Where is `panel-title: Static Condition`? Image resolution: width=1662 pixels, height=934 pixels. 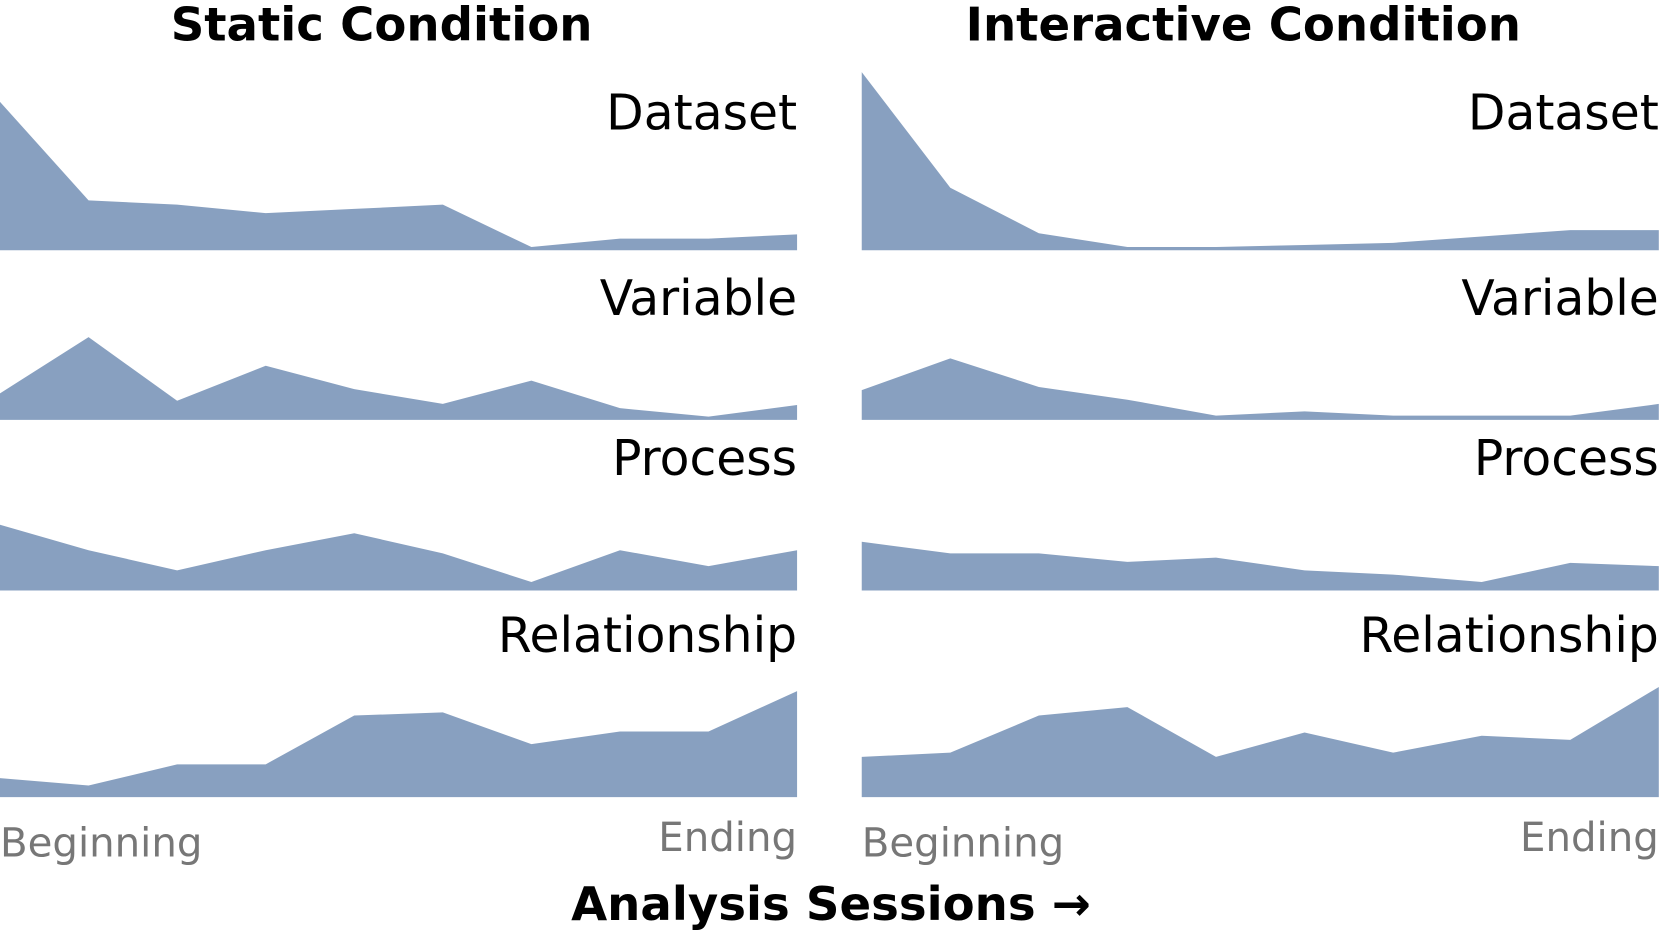
panel-title: Static Condition is located at coordinates (382, 25).